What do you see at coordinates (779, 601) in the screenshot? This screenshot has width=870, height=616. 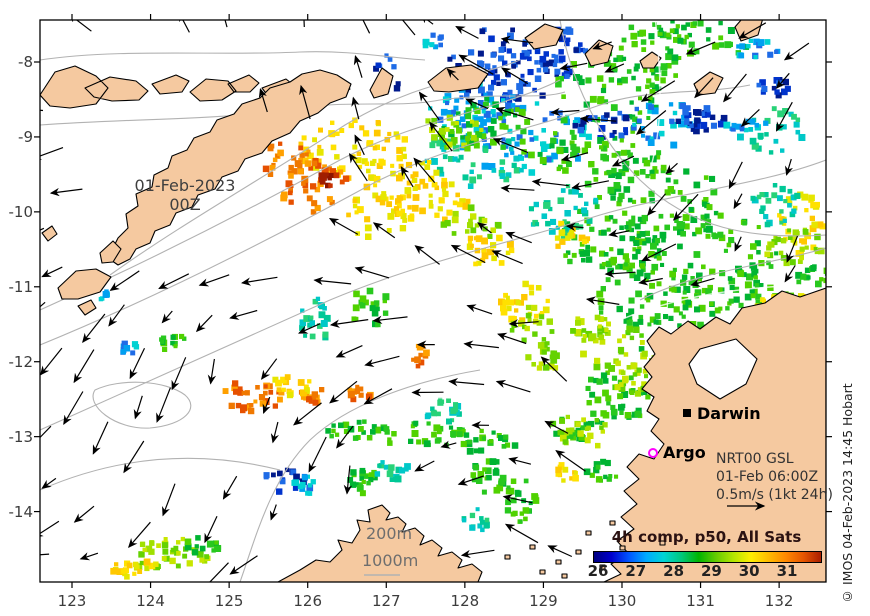 I see `x-tick-label: 132` at bounding box center [779, 601].